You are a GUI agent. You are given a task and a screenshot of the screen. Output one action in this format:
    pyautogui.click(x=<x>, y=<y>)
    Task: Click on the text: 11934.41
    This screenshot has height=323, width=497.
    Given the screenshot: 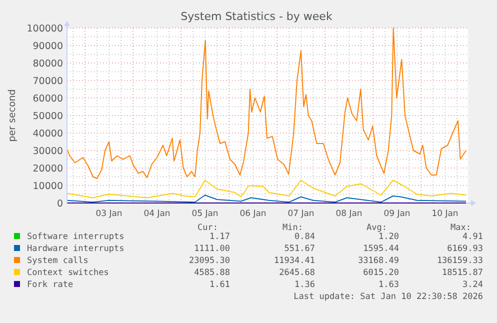 What is the action you would take?
    pyautogui.click(x=294, y=261)
    